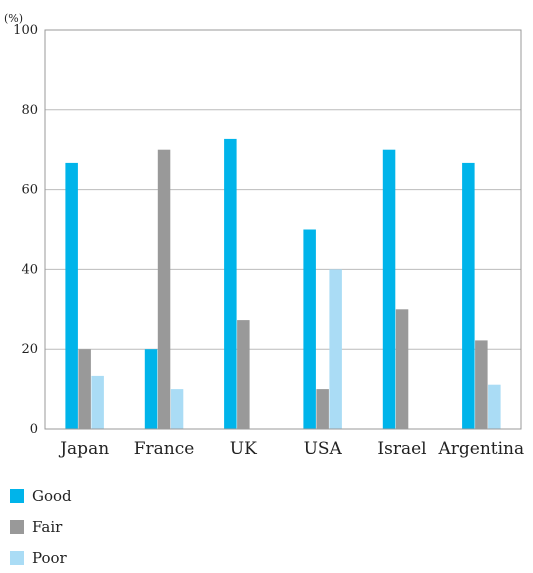  I want to click on y-tick-label: 0, so click(34, 429).